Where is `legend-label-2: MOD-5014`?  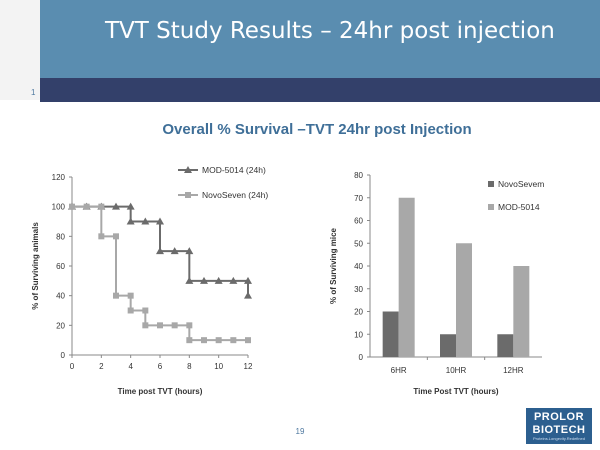
legend-label-2: MOD-5014 is located at coordinates (519, 207).